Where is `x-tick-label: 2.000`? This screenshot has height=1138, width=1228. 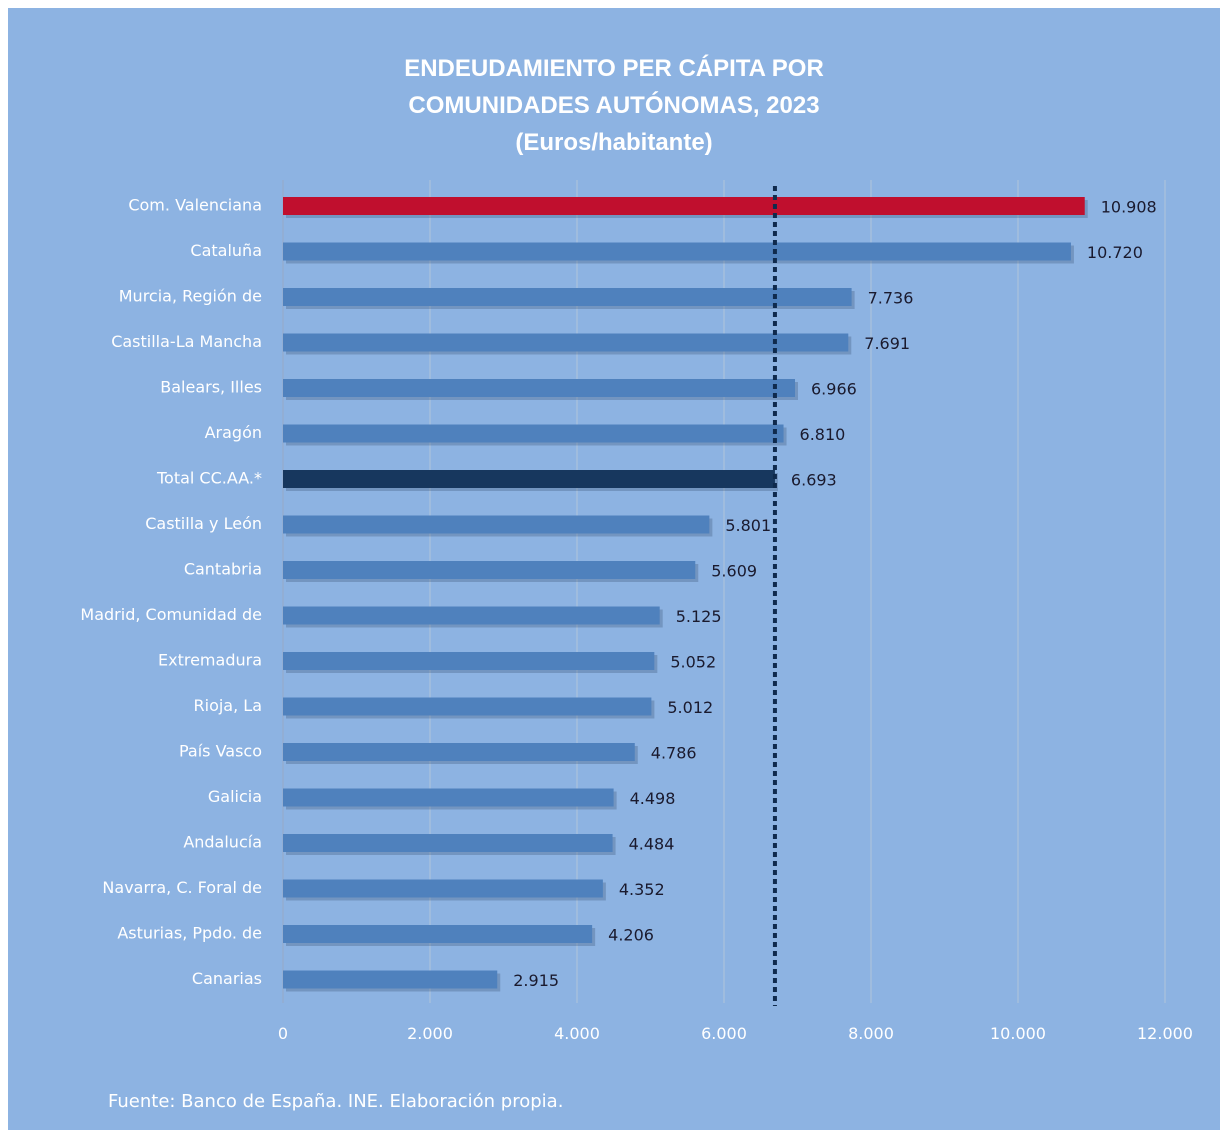 x-tick-label: 2.000 is located at coordinates (430, 1033).